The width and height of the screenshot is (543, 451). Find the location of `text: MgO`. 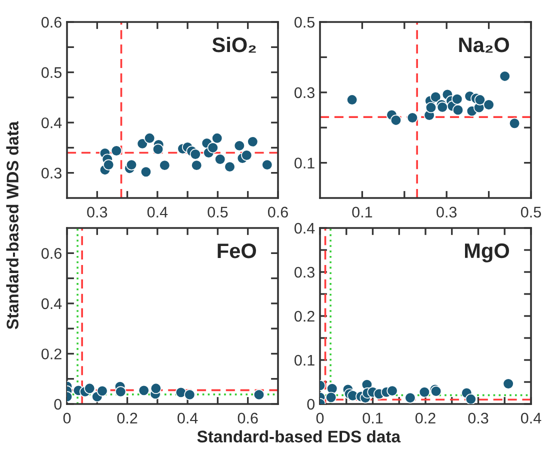

text: MgO is located at coordinates (487, 252).